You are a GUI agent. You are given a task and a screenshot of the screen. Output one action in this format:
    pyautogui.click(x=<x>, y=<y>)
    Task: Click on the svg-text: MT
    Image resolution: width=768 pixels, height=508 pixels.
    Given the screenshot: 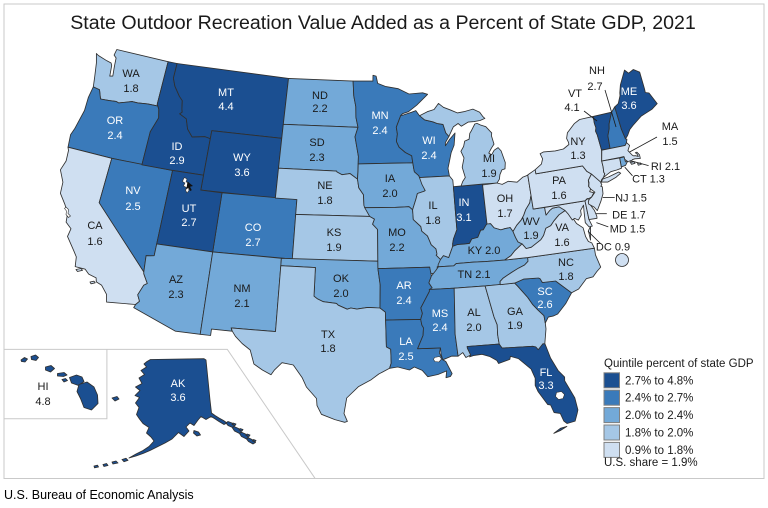 What is the action you would take?
    pyautogui.click(x=226, y=93)
    